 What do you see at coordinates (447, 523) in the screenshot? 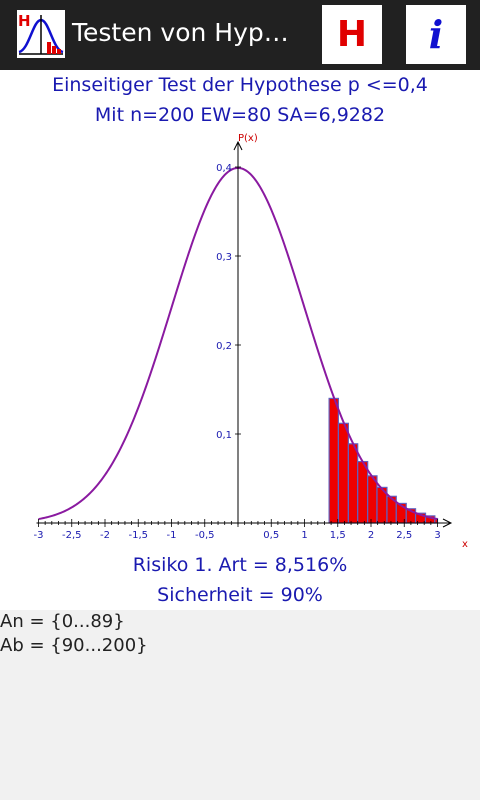
I see `x-axis-arrow` at bounding box center [447, 523].